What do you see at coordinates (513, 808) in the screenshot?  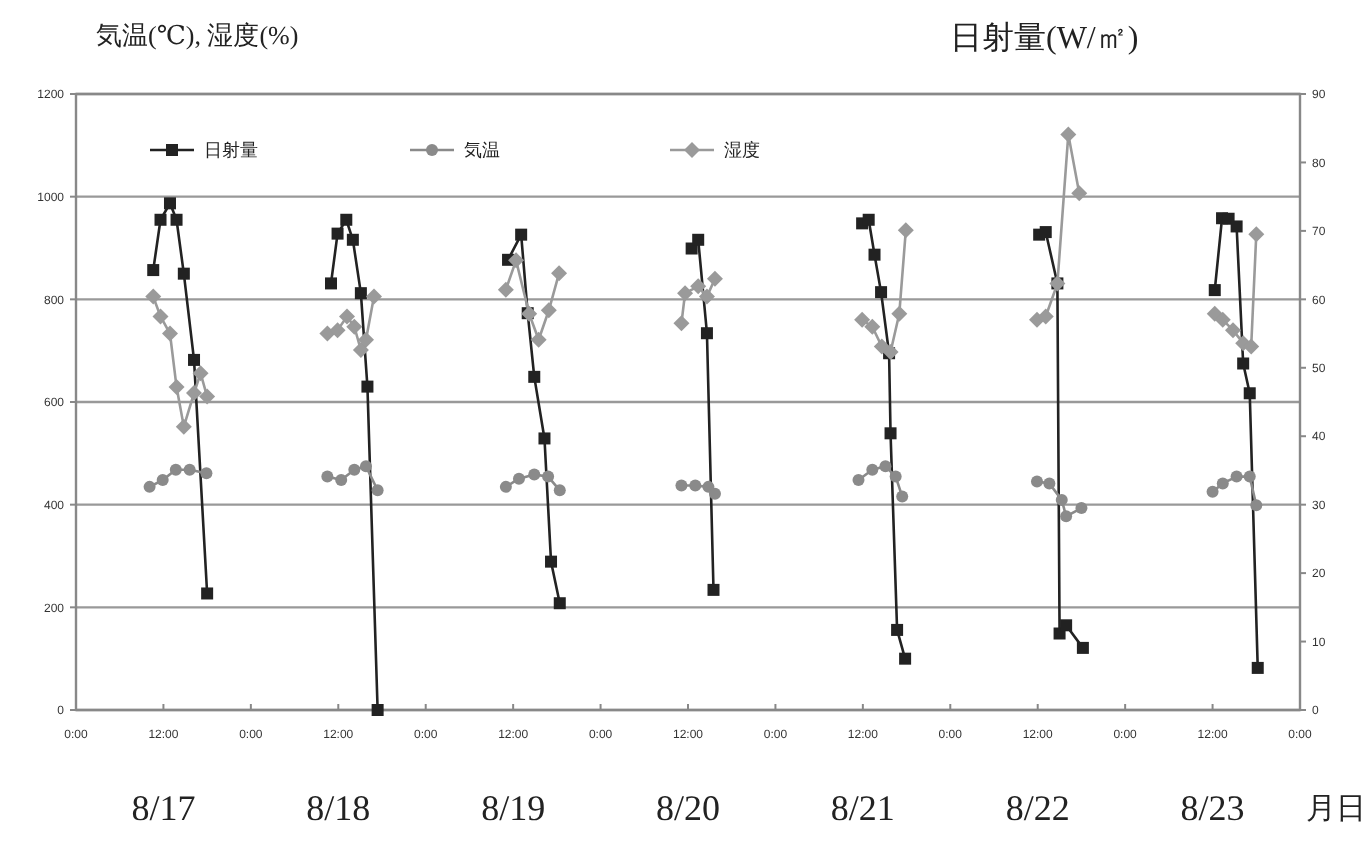 I see `x2-tick-label: 8/19` at bounding box center [513, 808].